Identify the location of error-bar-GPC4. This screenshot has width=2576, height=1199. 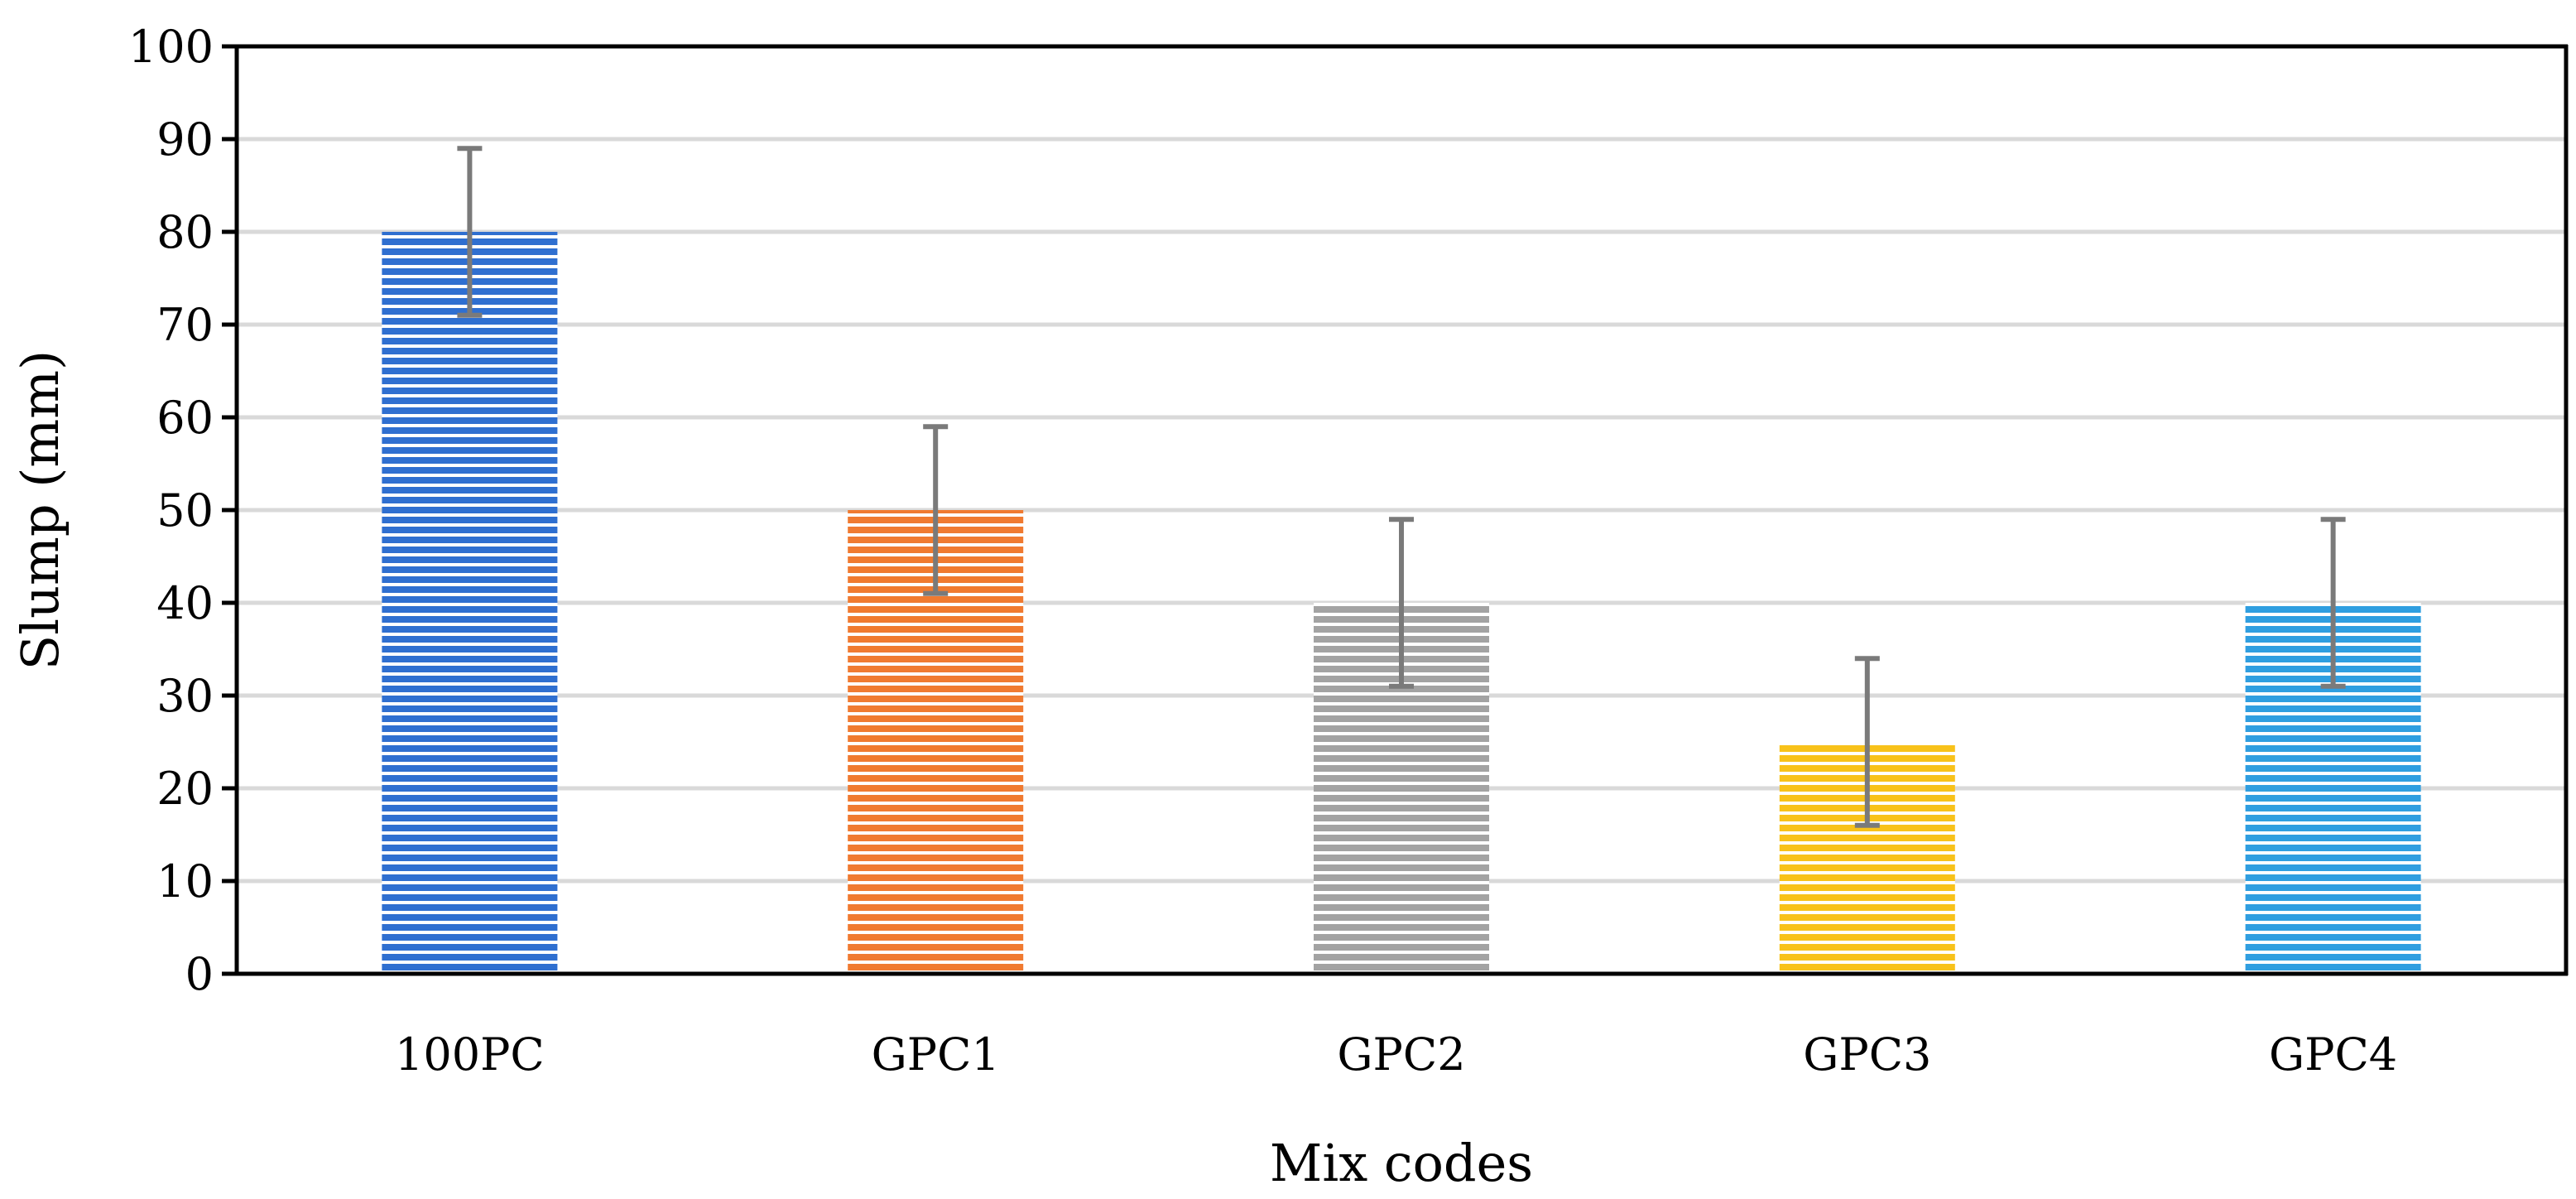
(2333, 603).